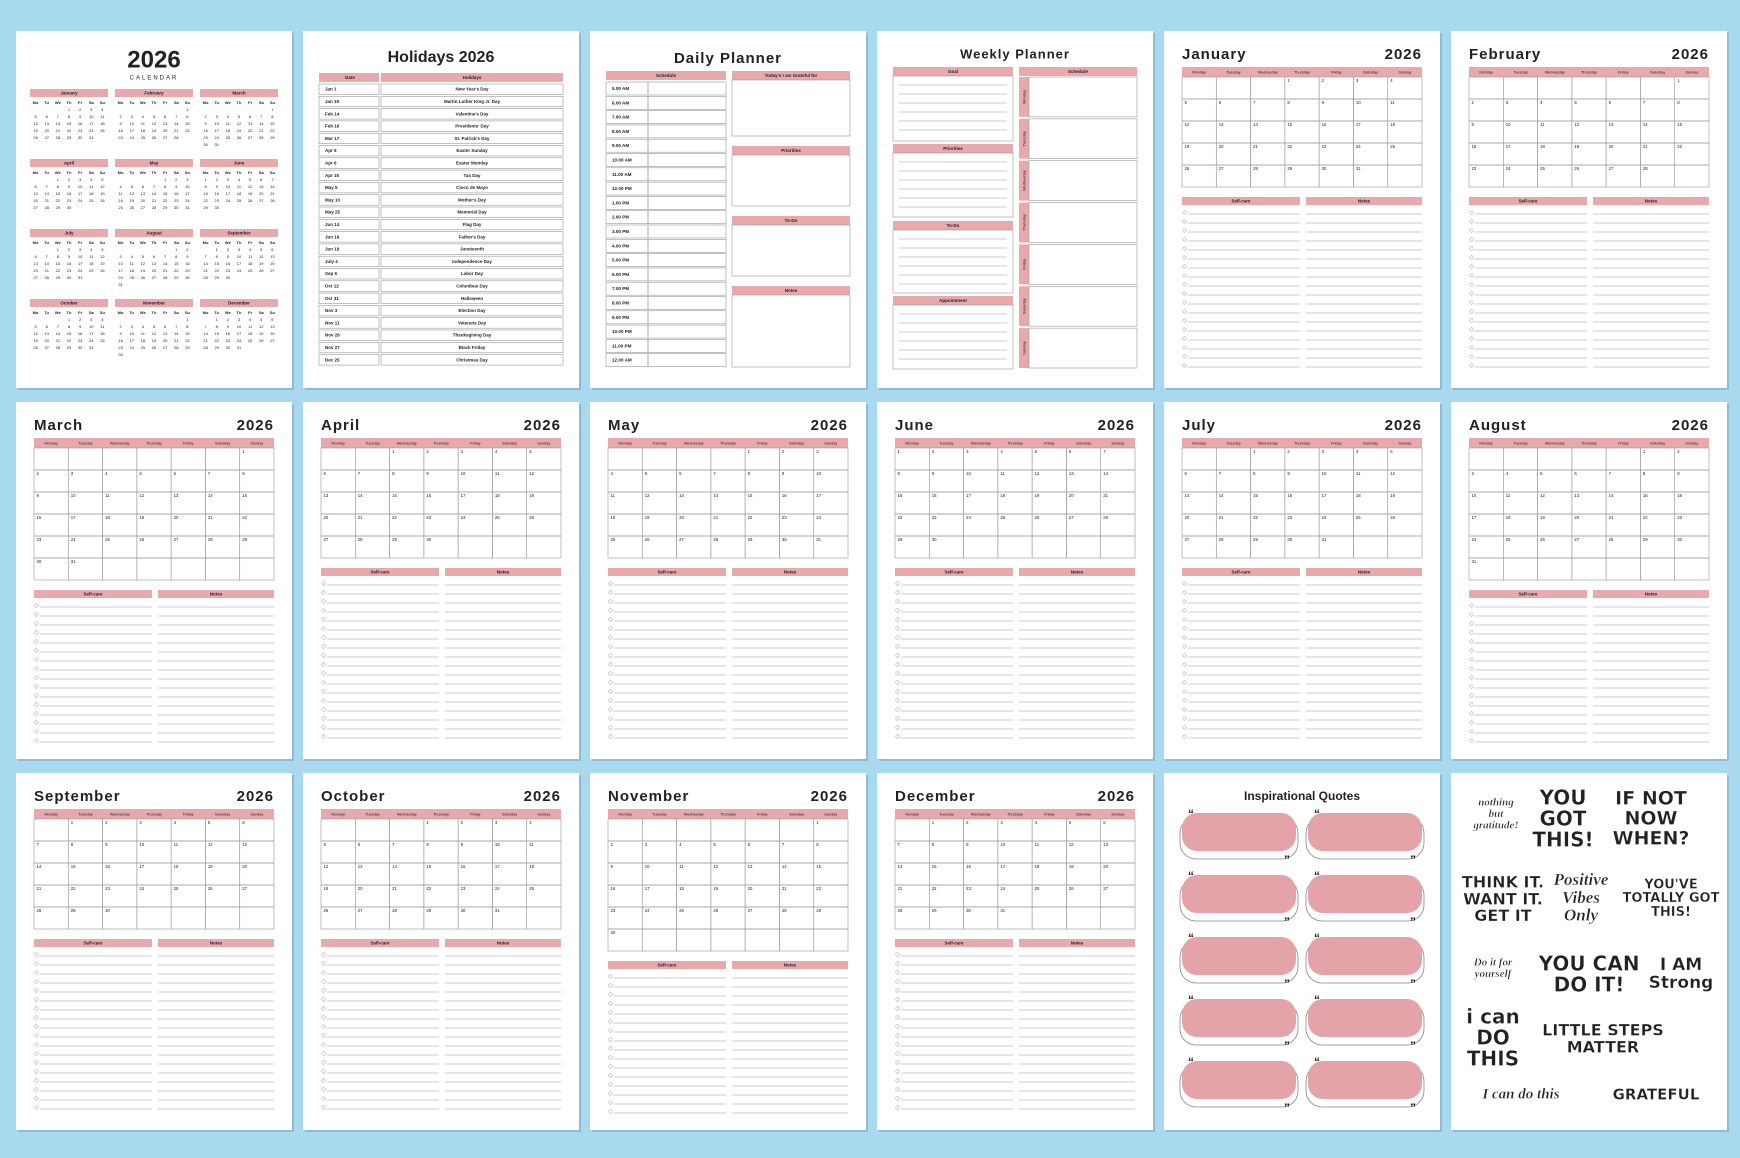 This screenshot has height=1158, width=1740. Describe the element at coordinates (791, 250) in the screenshot. I see `daily-section-box` at that location.